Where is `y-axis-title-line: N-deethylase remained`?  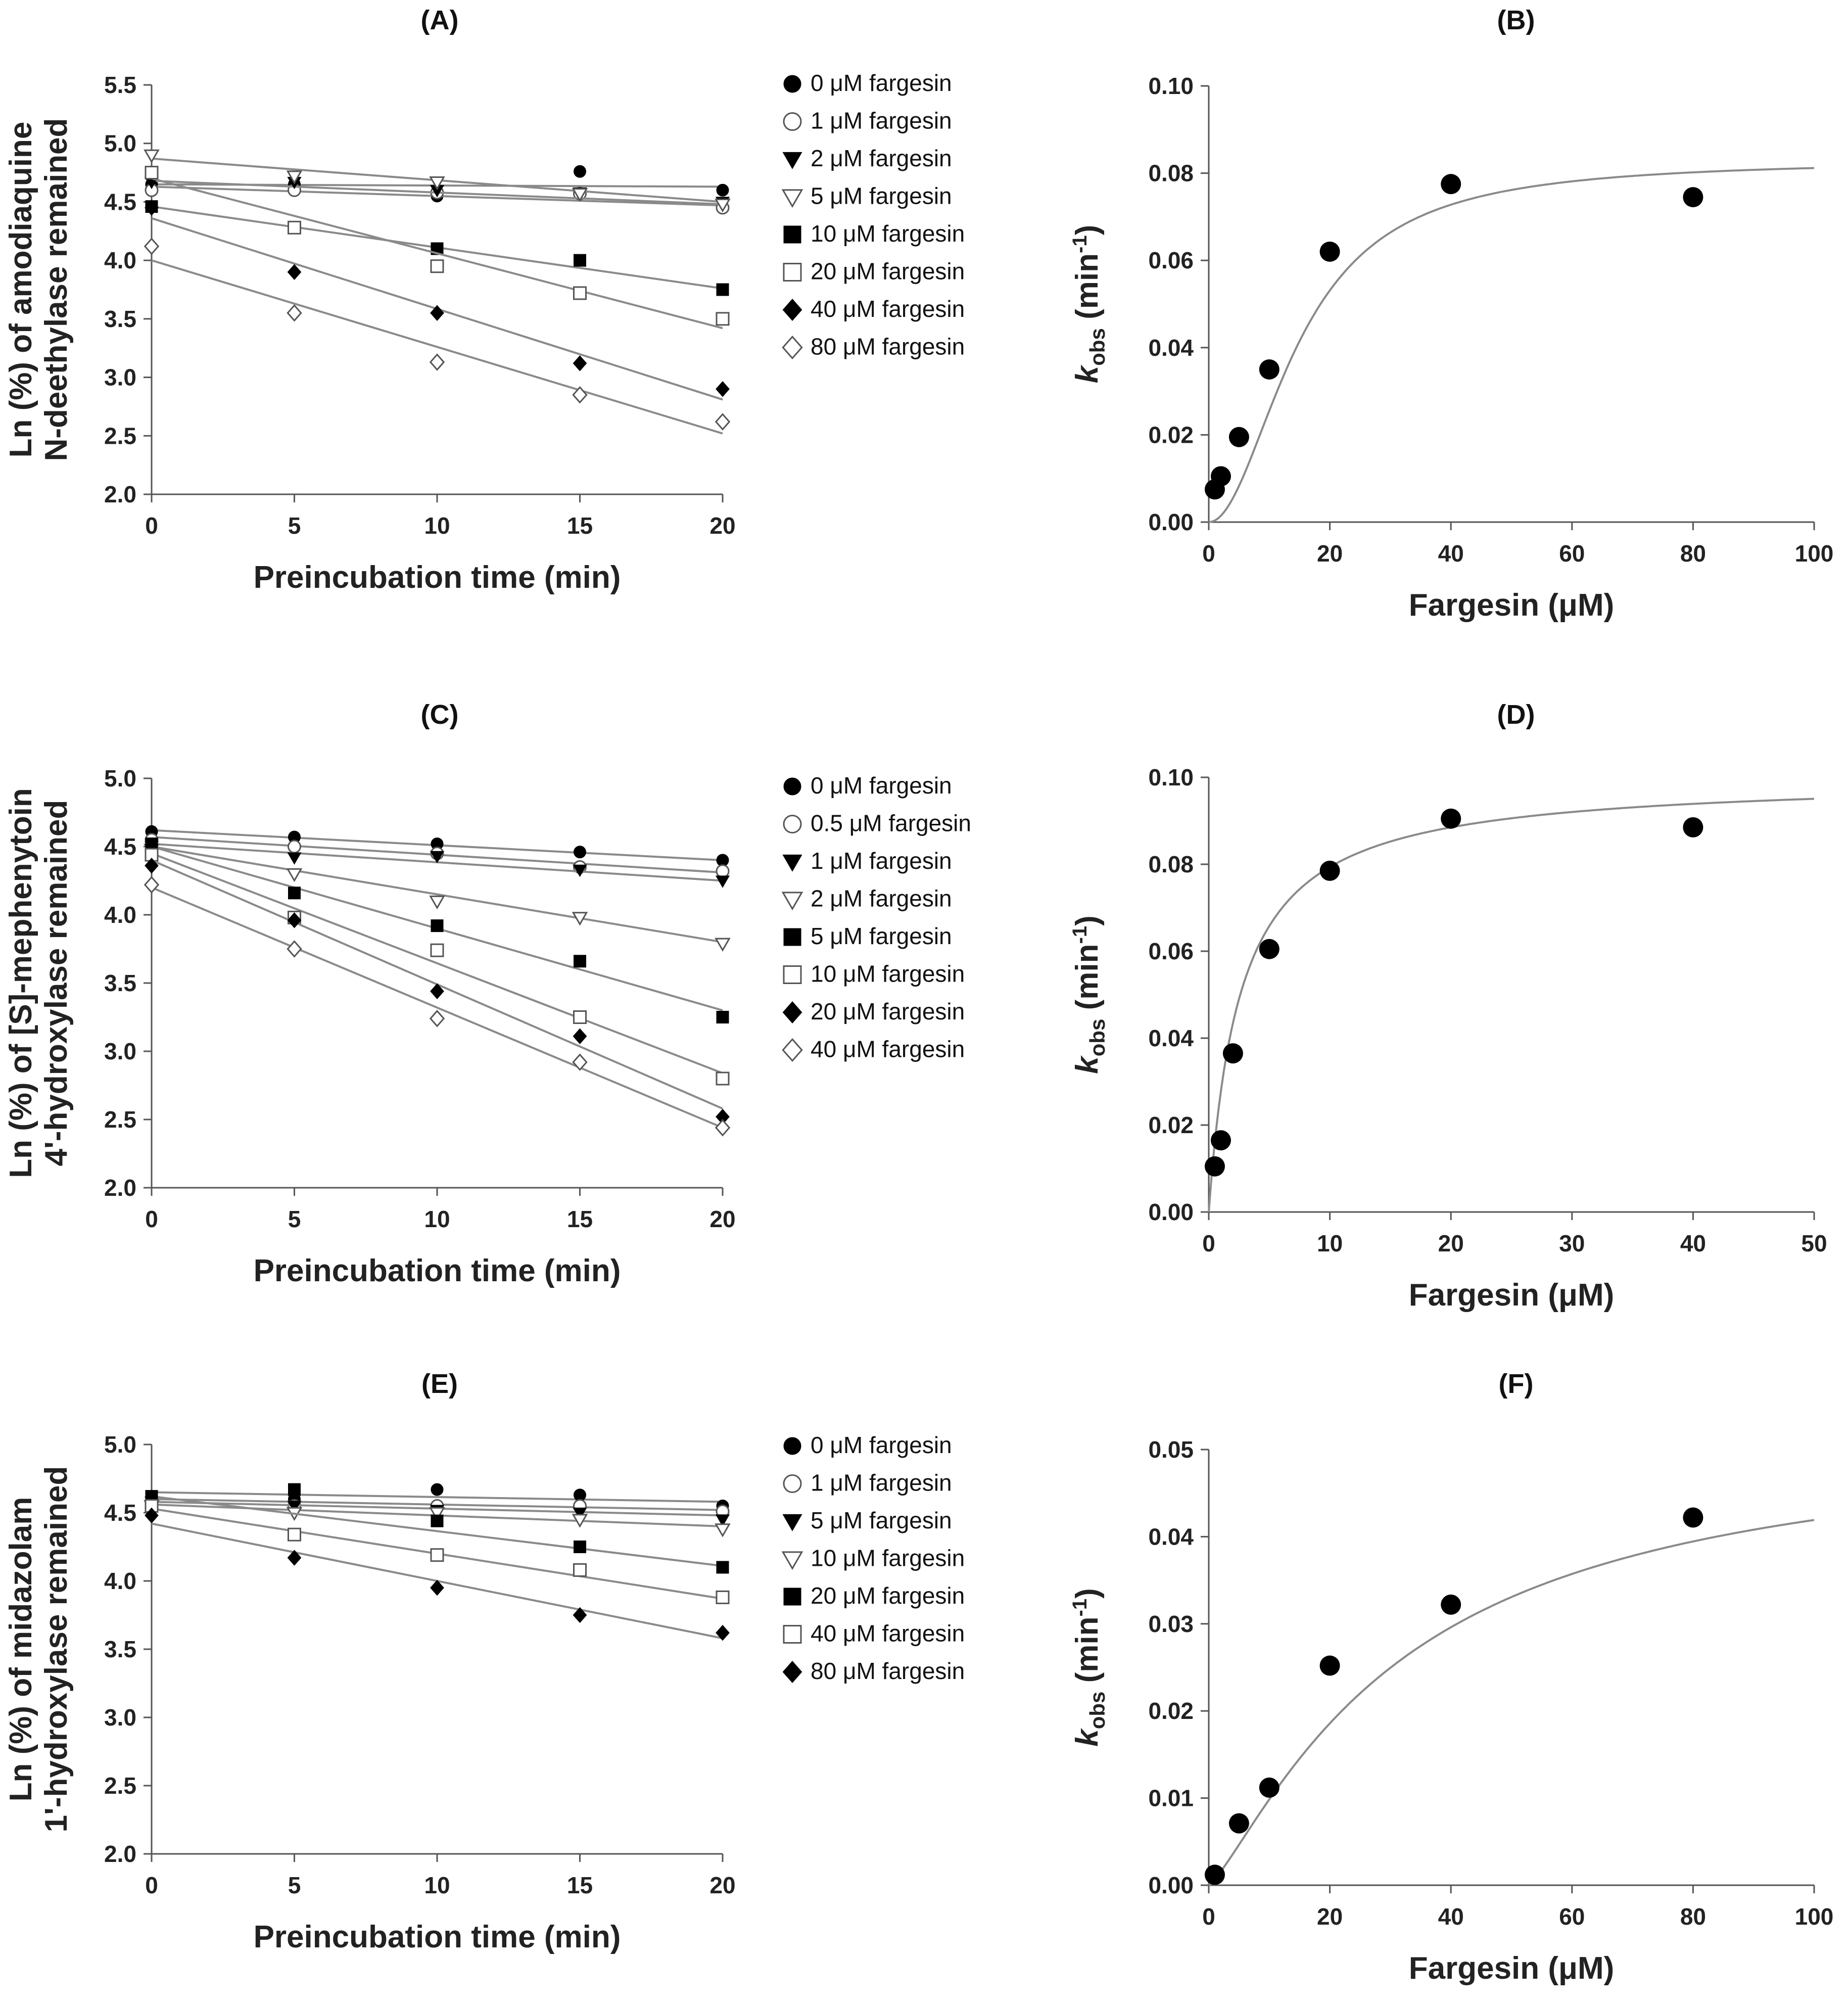 y-axis-title-line: N-deethylase remained is located at coordinates (56, 289).